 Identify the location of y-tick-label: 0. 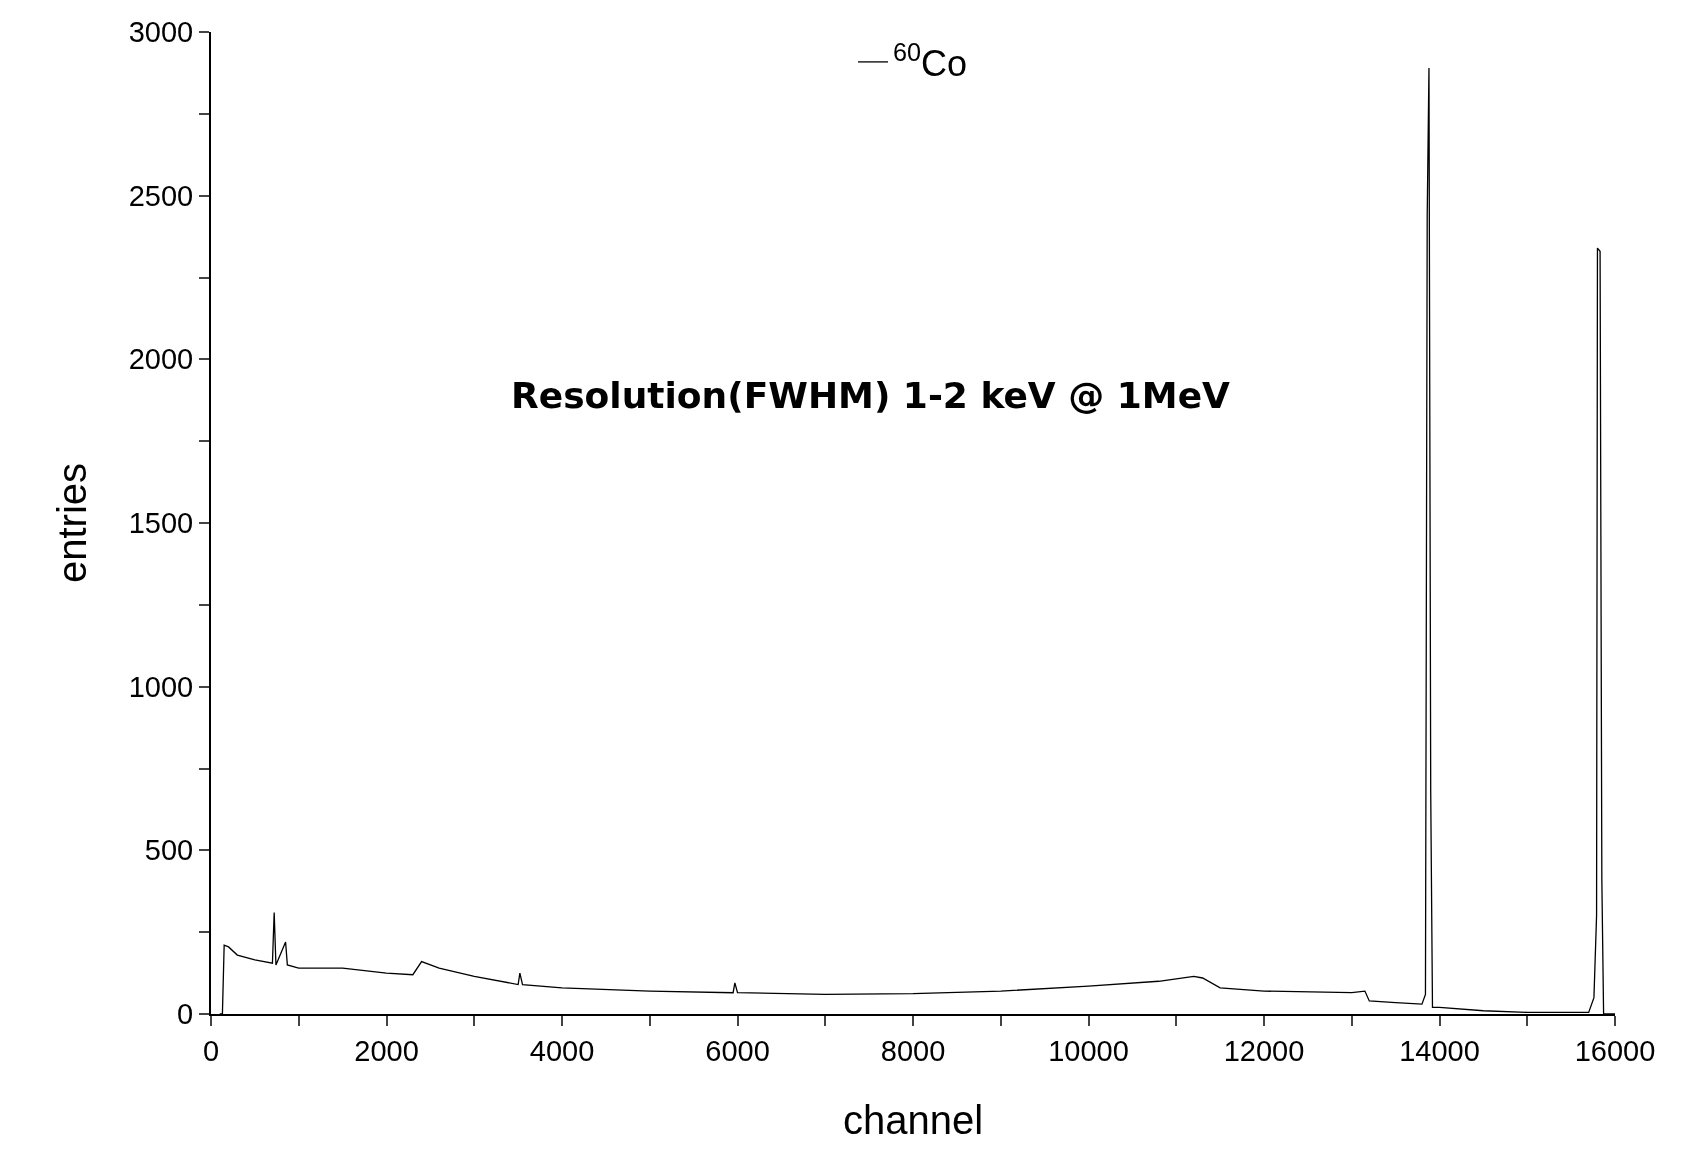
(185, 1014).